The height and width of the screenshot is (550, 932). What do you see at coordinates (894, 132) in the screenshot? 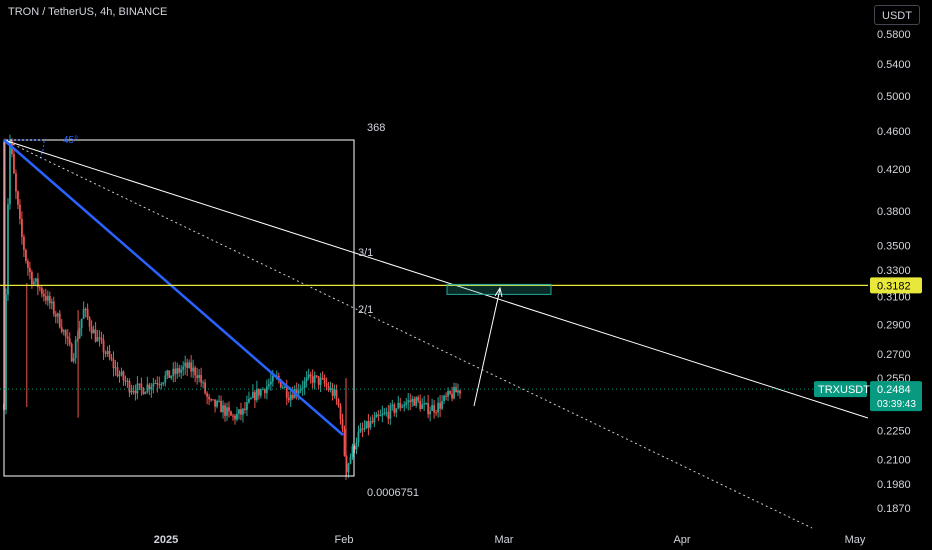
I see `price-tick-label: 0.4600` at bounding box center [894, 132].